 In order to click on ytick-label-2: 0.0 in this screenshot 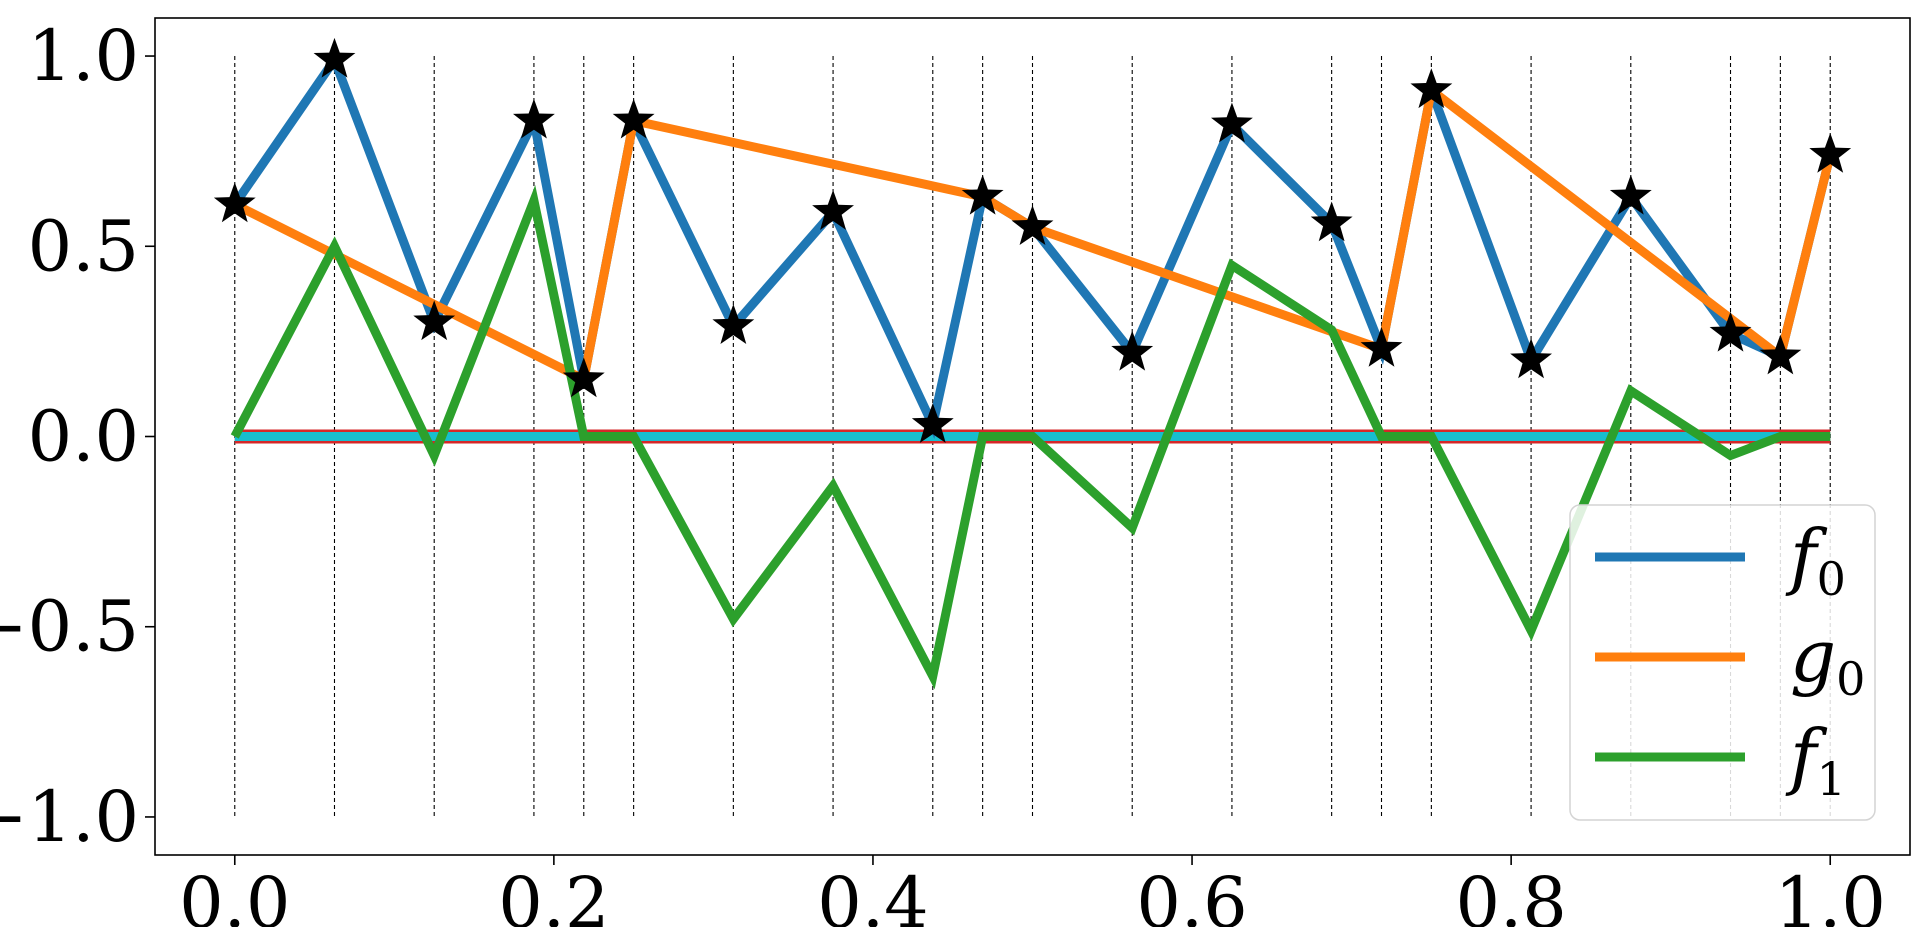, I will do `click(83, 437)`.